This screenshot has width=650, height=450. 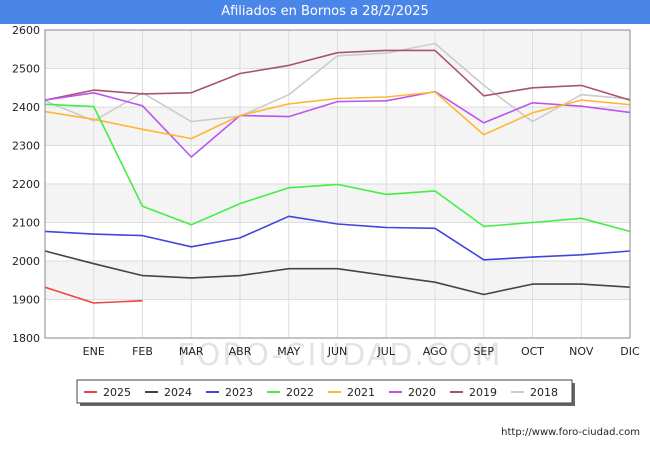 What do you see at coordinates (26, 107) in the screenshot?
I see `y-tick-label: 2400` at bounding box center [26, 107].